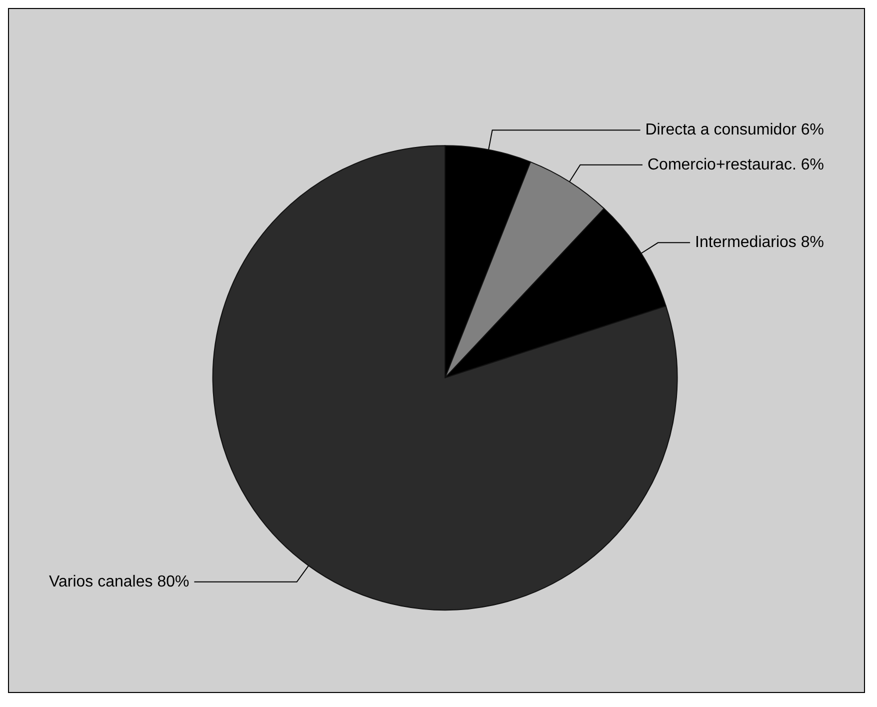 The image size is (877, 707). Describe the element at coordinates (735, 165) in the screenshot. I see `slice-label: Comercio+restaurac. 6%` at that location.